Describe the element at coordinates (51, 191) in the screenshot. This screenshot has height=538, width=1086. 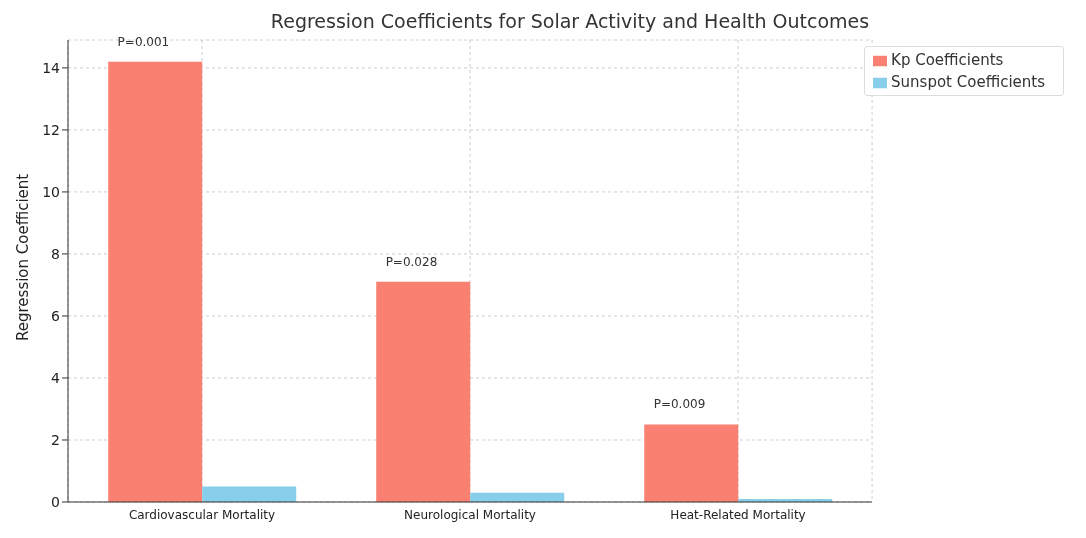
I see `y-tick-label: 10` at that location.